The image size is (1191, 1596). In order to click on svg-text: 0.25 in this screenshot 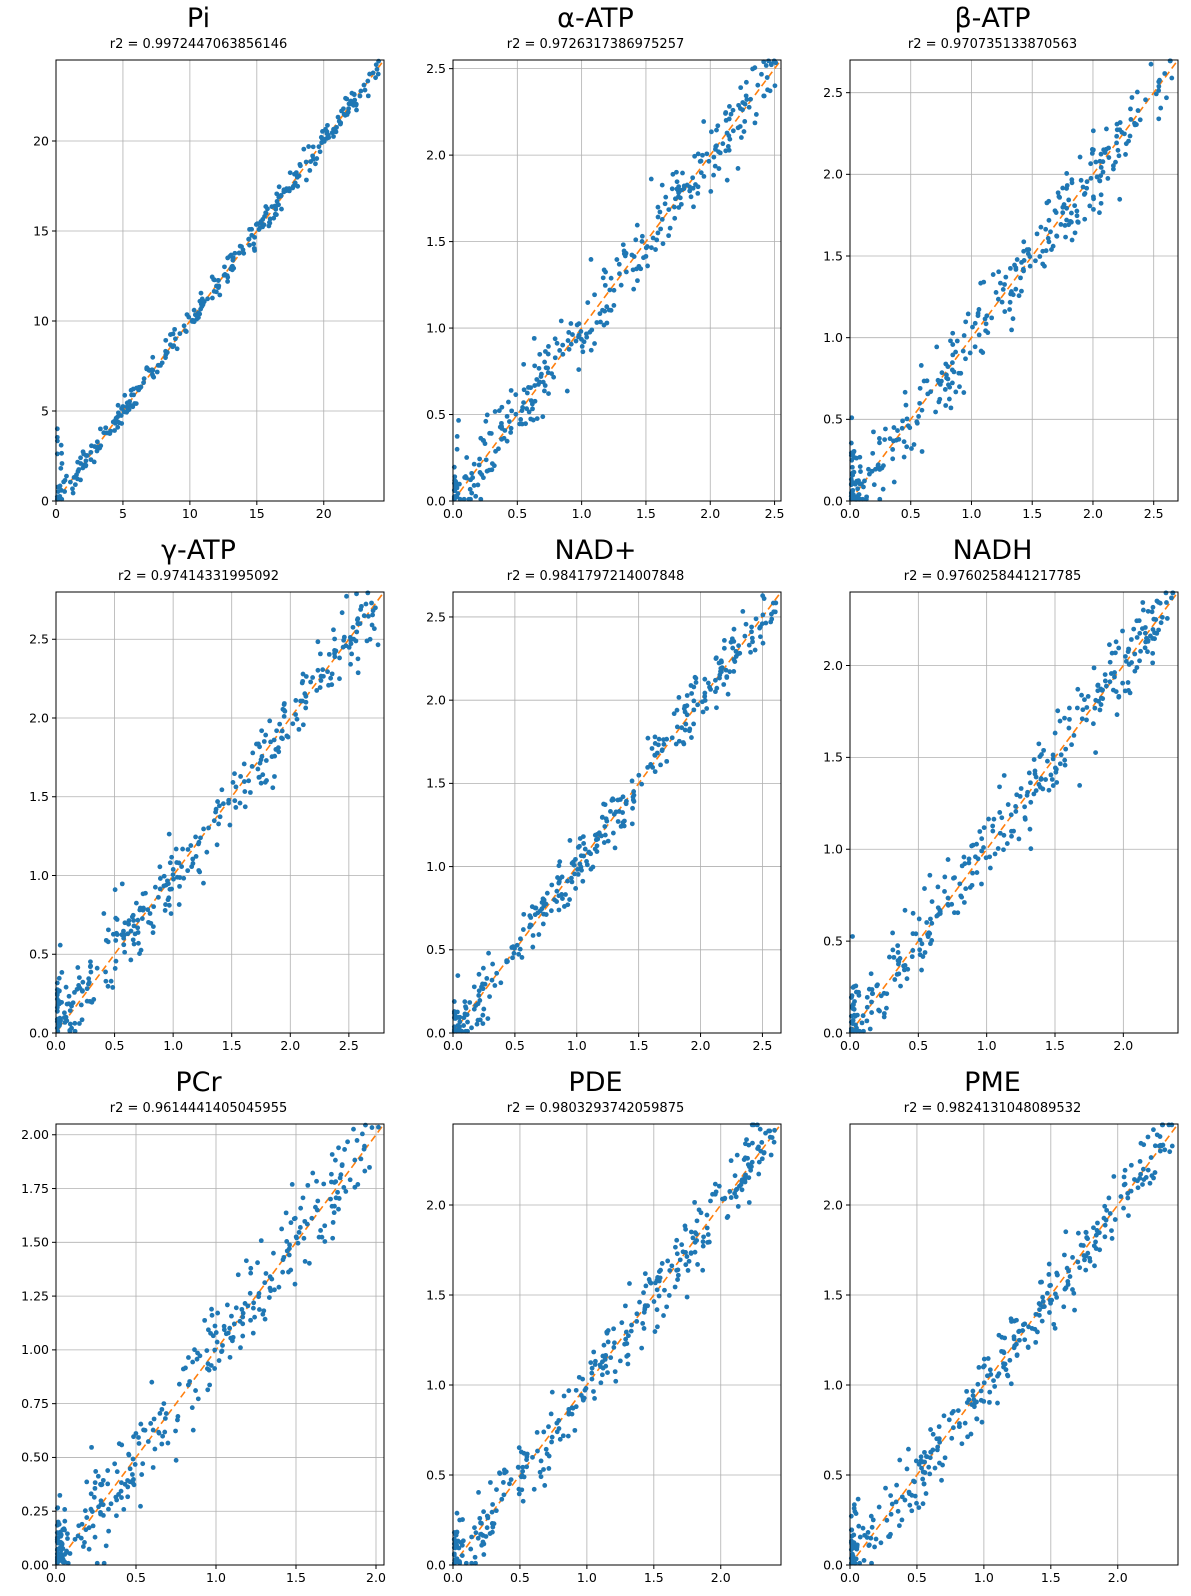, I will do `click(35, 1511)`.